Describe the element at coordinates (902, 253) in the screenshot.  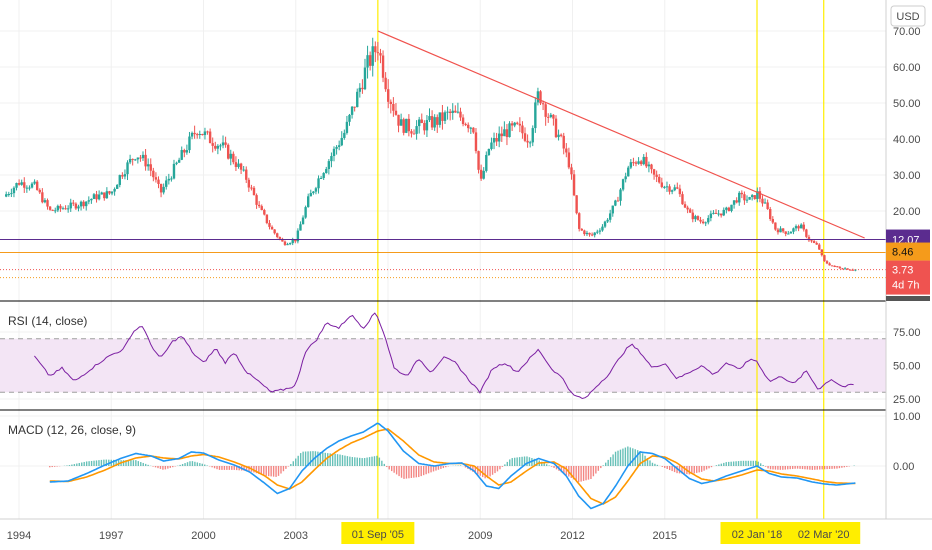
I see `level-tag-orange-text: 8.46` at that location.